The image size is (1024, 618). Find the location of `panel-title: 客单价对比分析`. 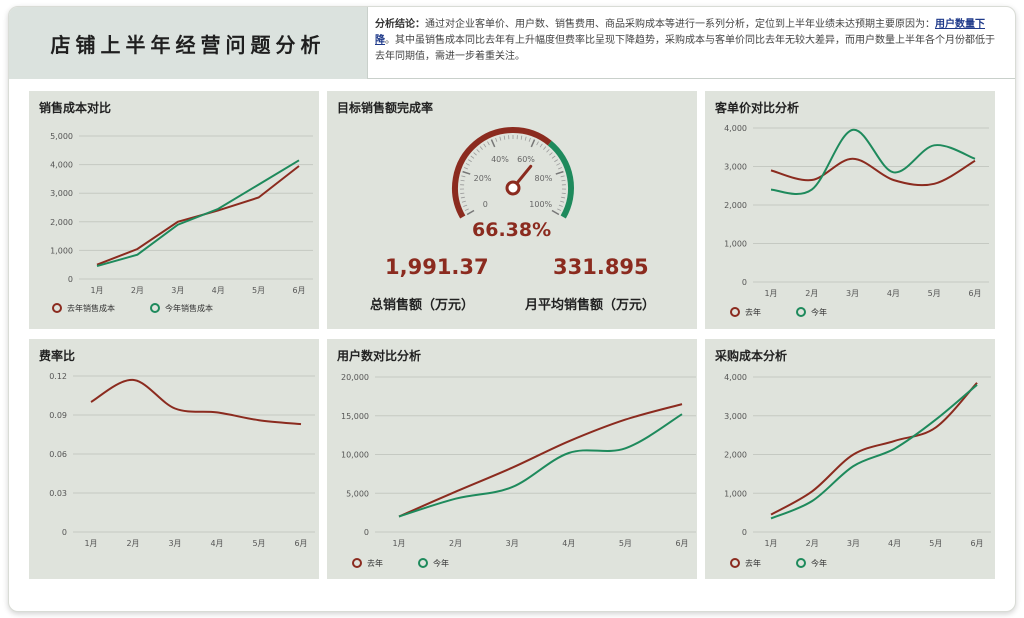

panel-title: 客单价对比分析 is located at coordinates (757, 108).